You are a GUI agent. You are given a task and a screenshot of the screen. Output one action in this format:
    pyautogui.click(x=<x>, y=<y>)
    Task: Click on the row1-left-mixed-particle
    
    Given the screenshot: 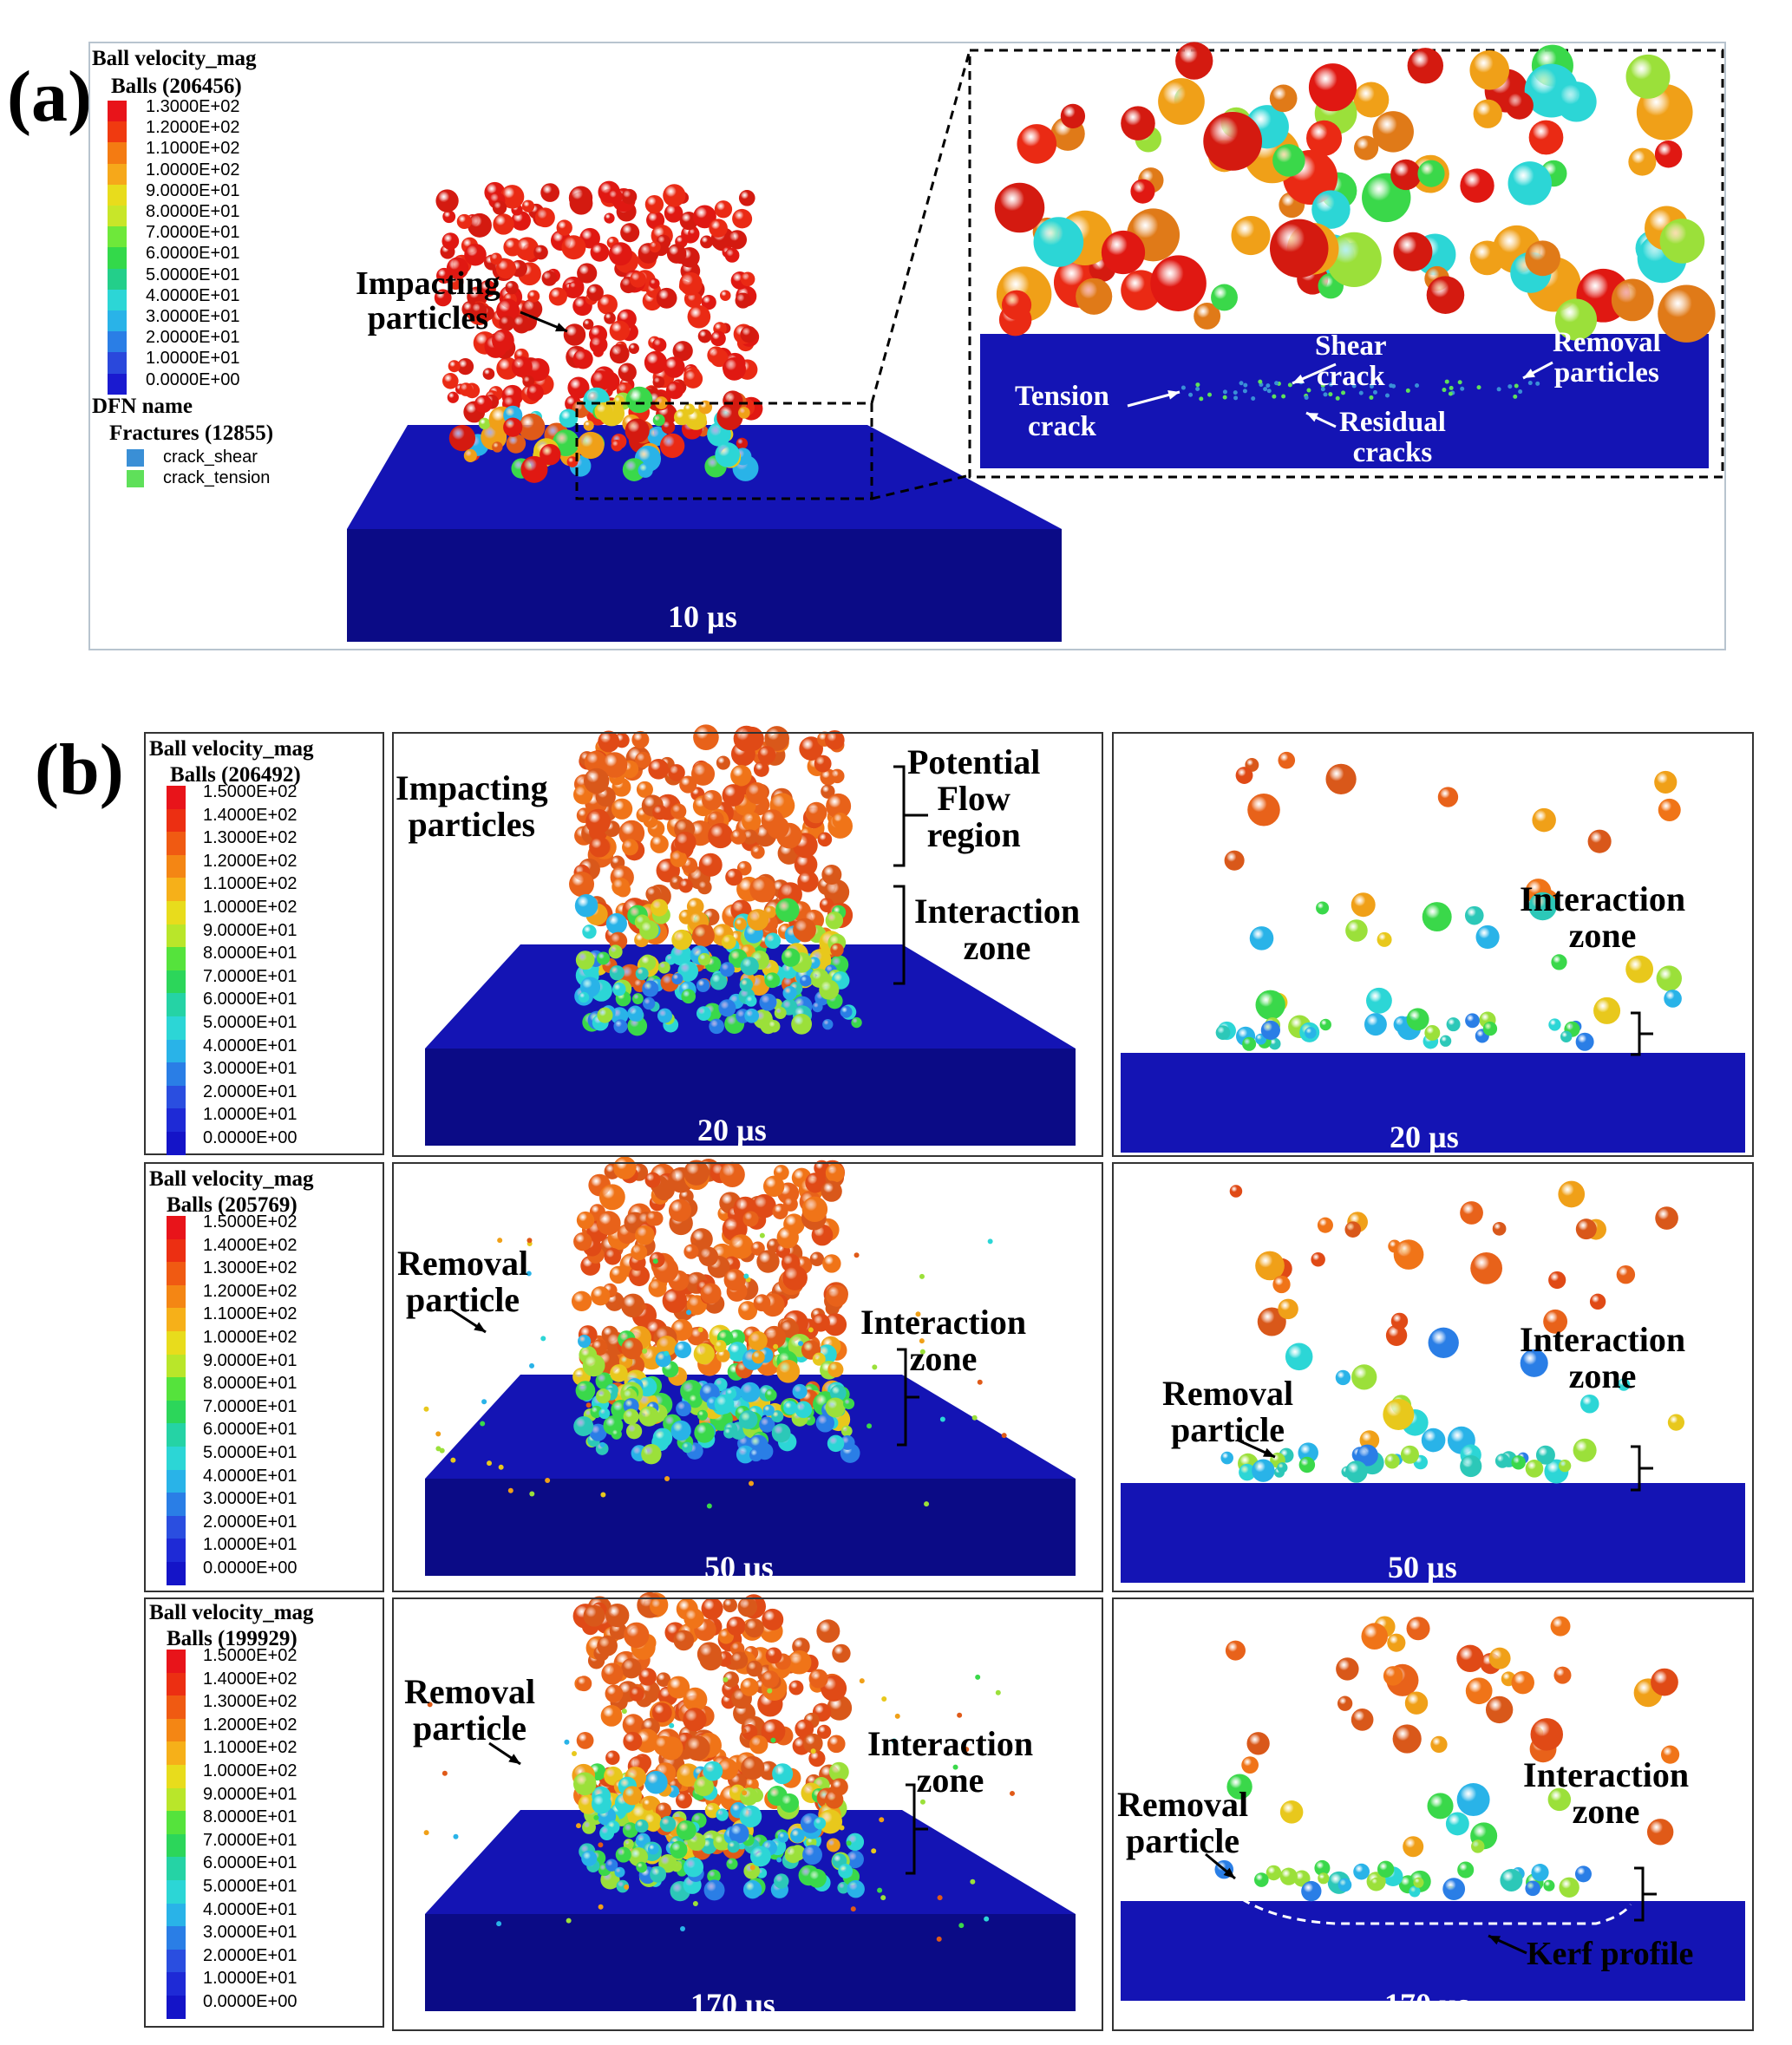 What is the action you would take?
    pyautogui.click(x=660, y=908)
    